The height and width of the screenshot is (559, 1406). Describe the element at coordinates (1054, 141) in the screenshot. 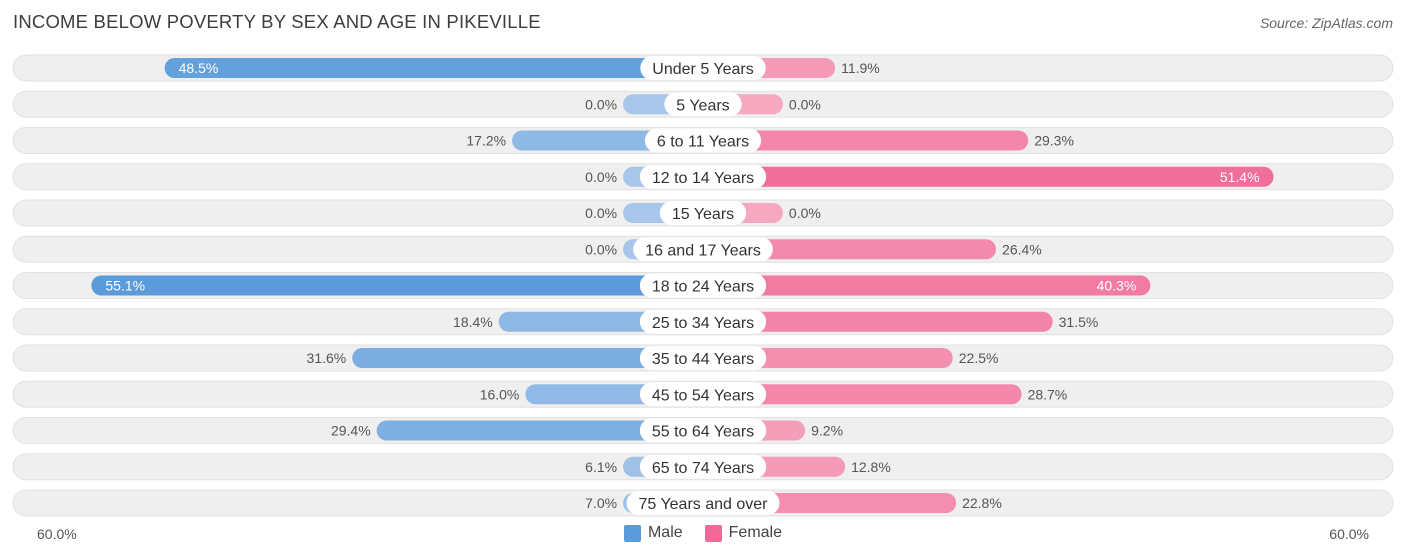

I see `value-label-female: 29.3%` at that location.